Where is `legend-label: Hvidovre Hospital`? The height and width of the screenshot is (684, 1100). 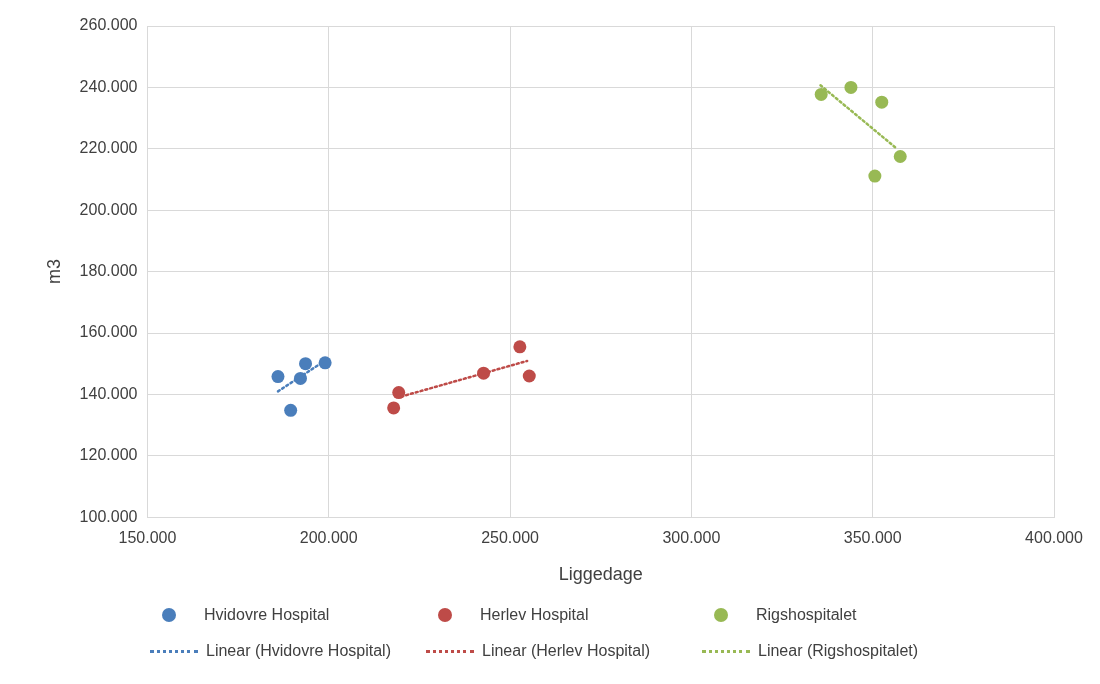
legend-label: Hvidovre Hospital is located at coordinates (267, 615).